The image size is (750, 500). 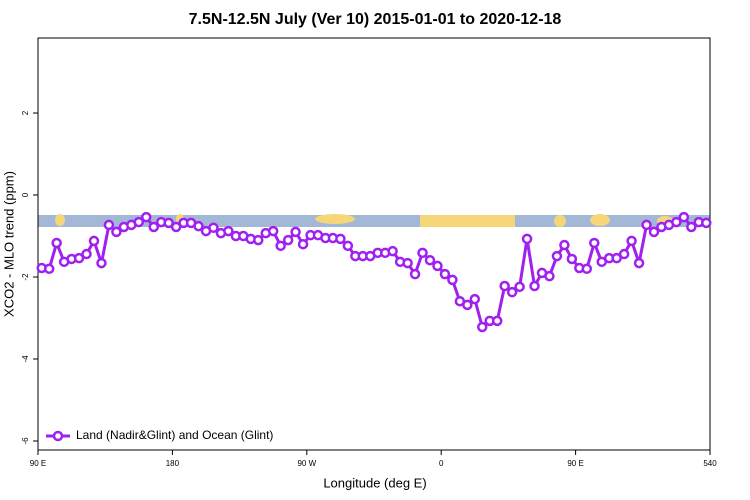 I want to click on y-tick-label: -4, so click(x=25, y=359).